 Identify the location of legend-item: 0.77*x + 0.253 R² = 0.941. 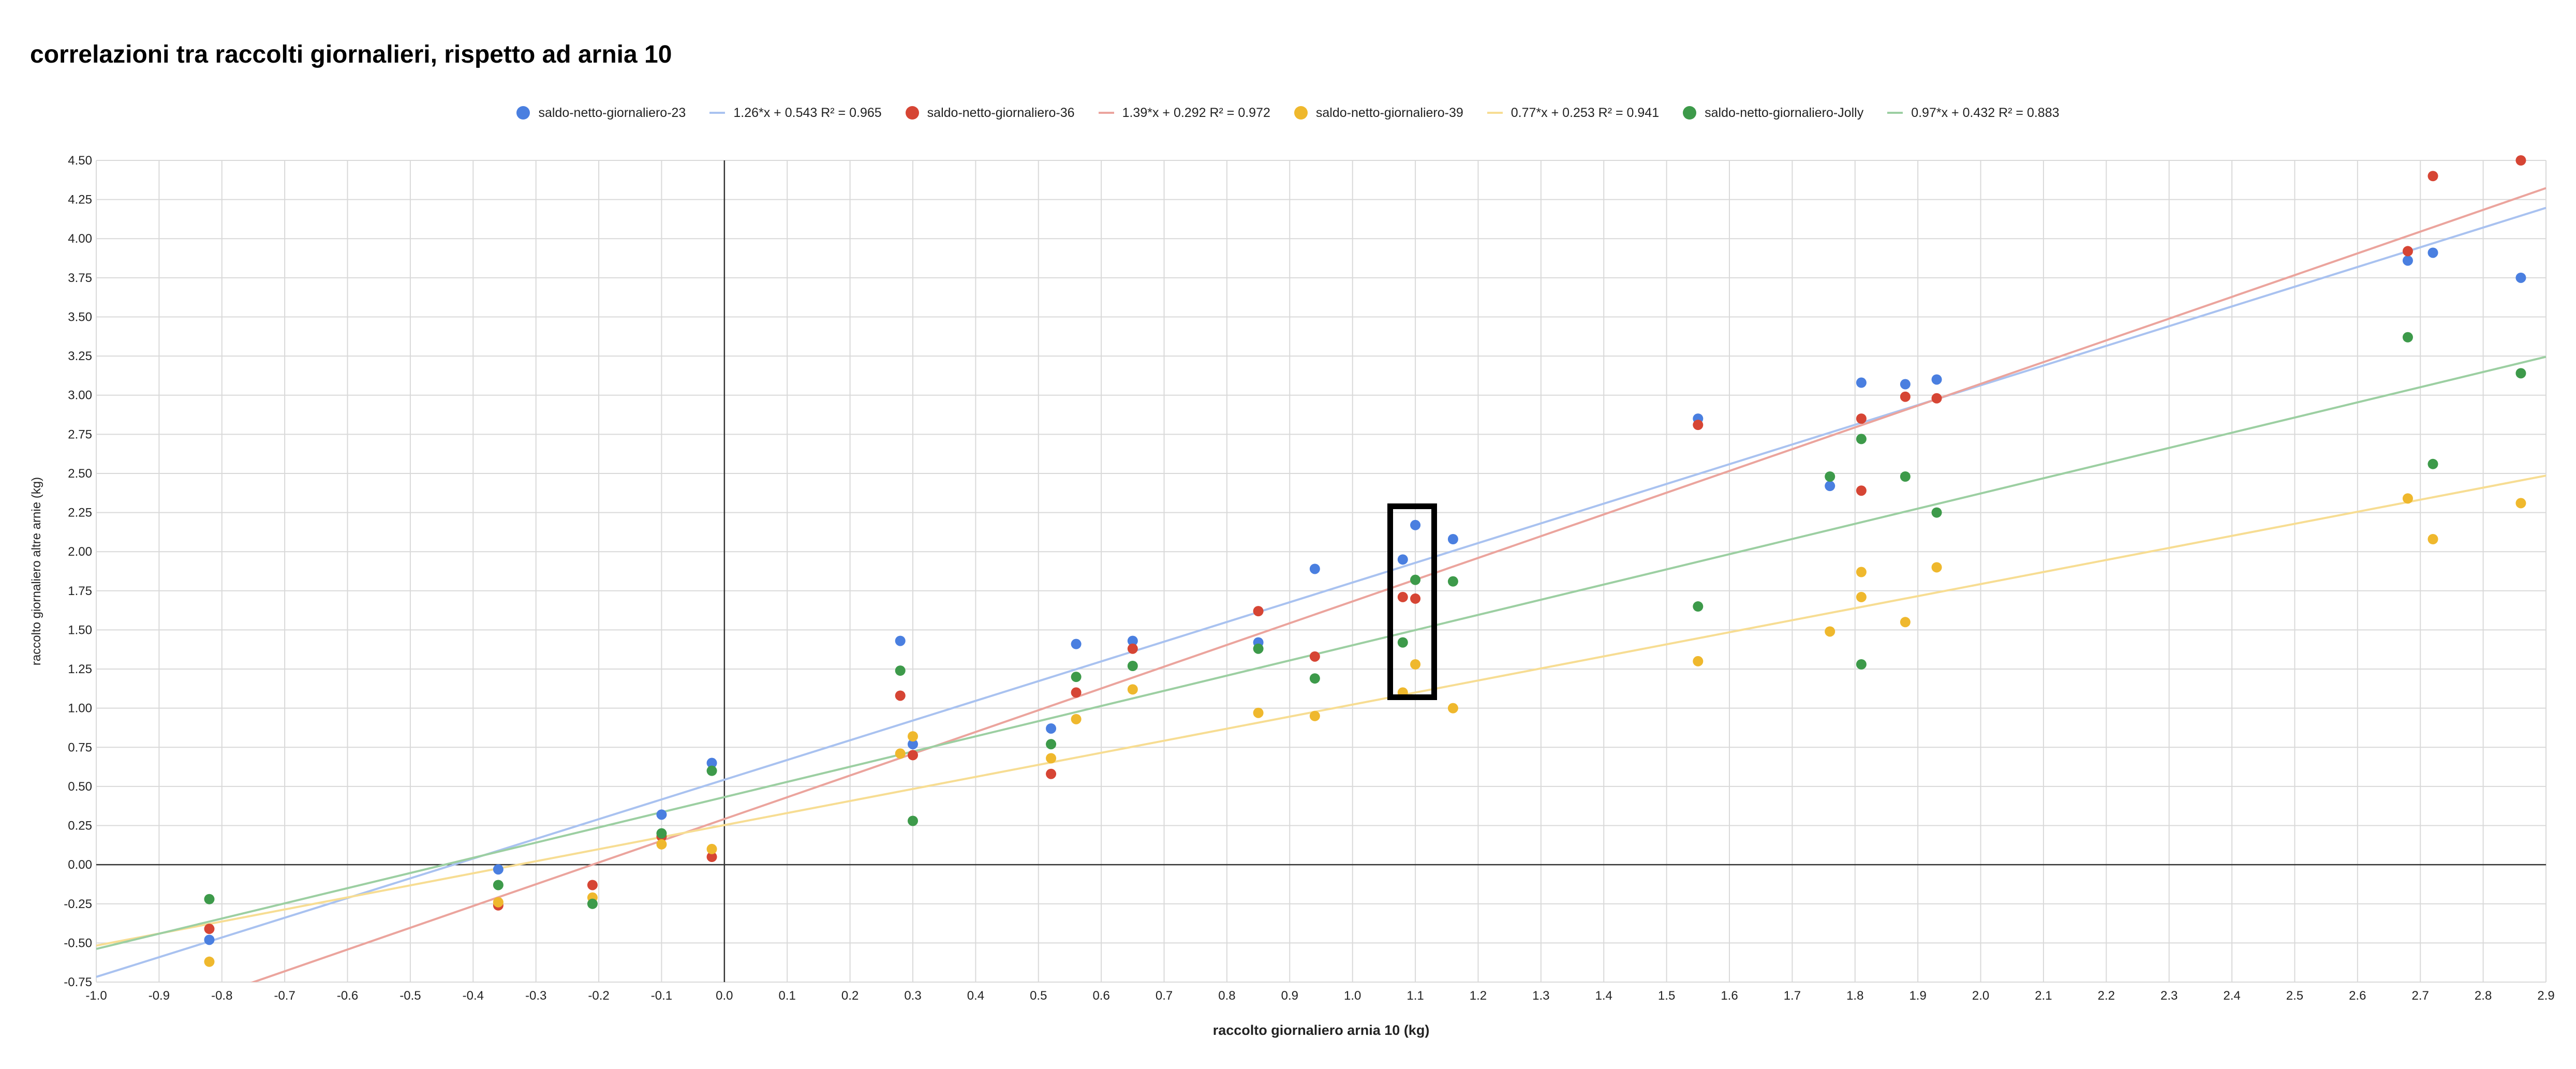
(1573, 114).